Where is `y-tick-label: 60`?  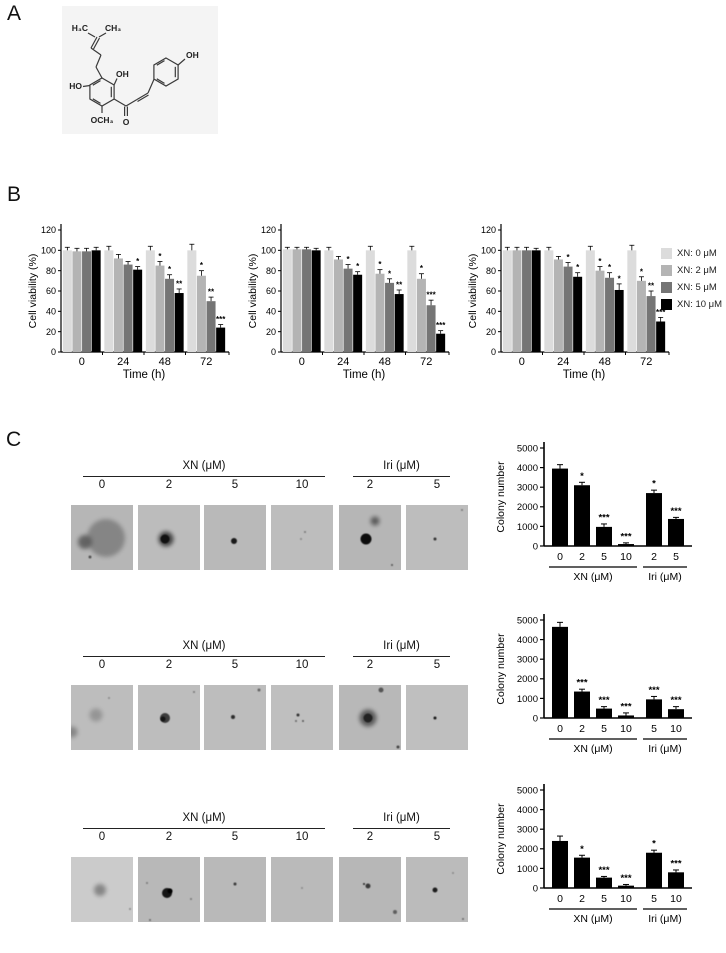 y-tick-label: 60 is located at coordinates (491, 291).